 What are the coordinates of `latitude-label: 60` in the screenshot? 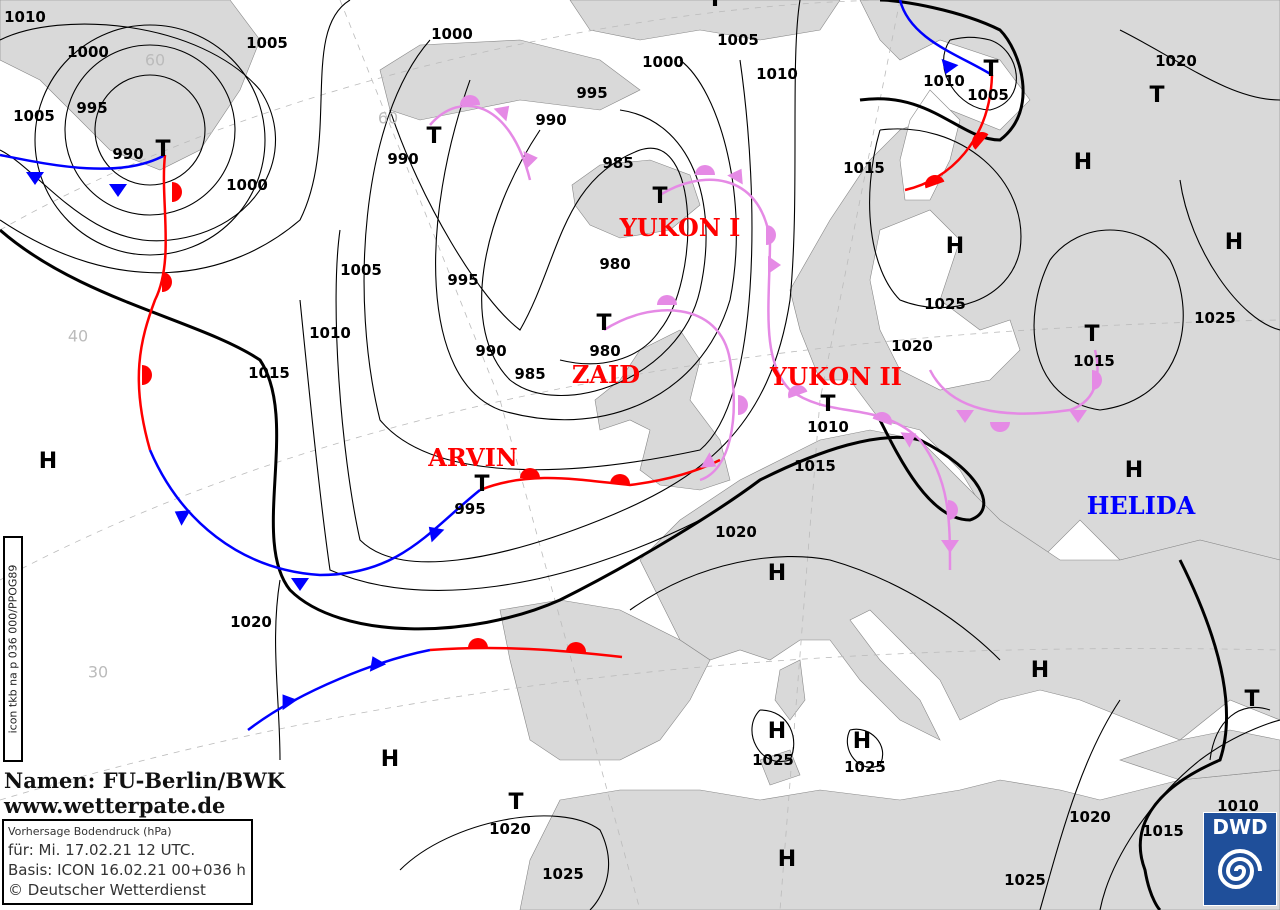 It's located at (155, 60).